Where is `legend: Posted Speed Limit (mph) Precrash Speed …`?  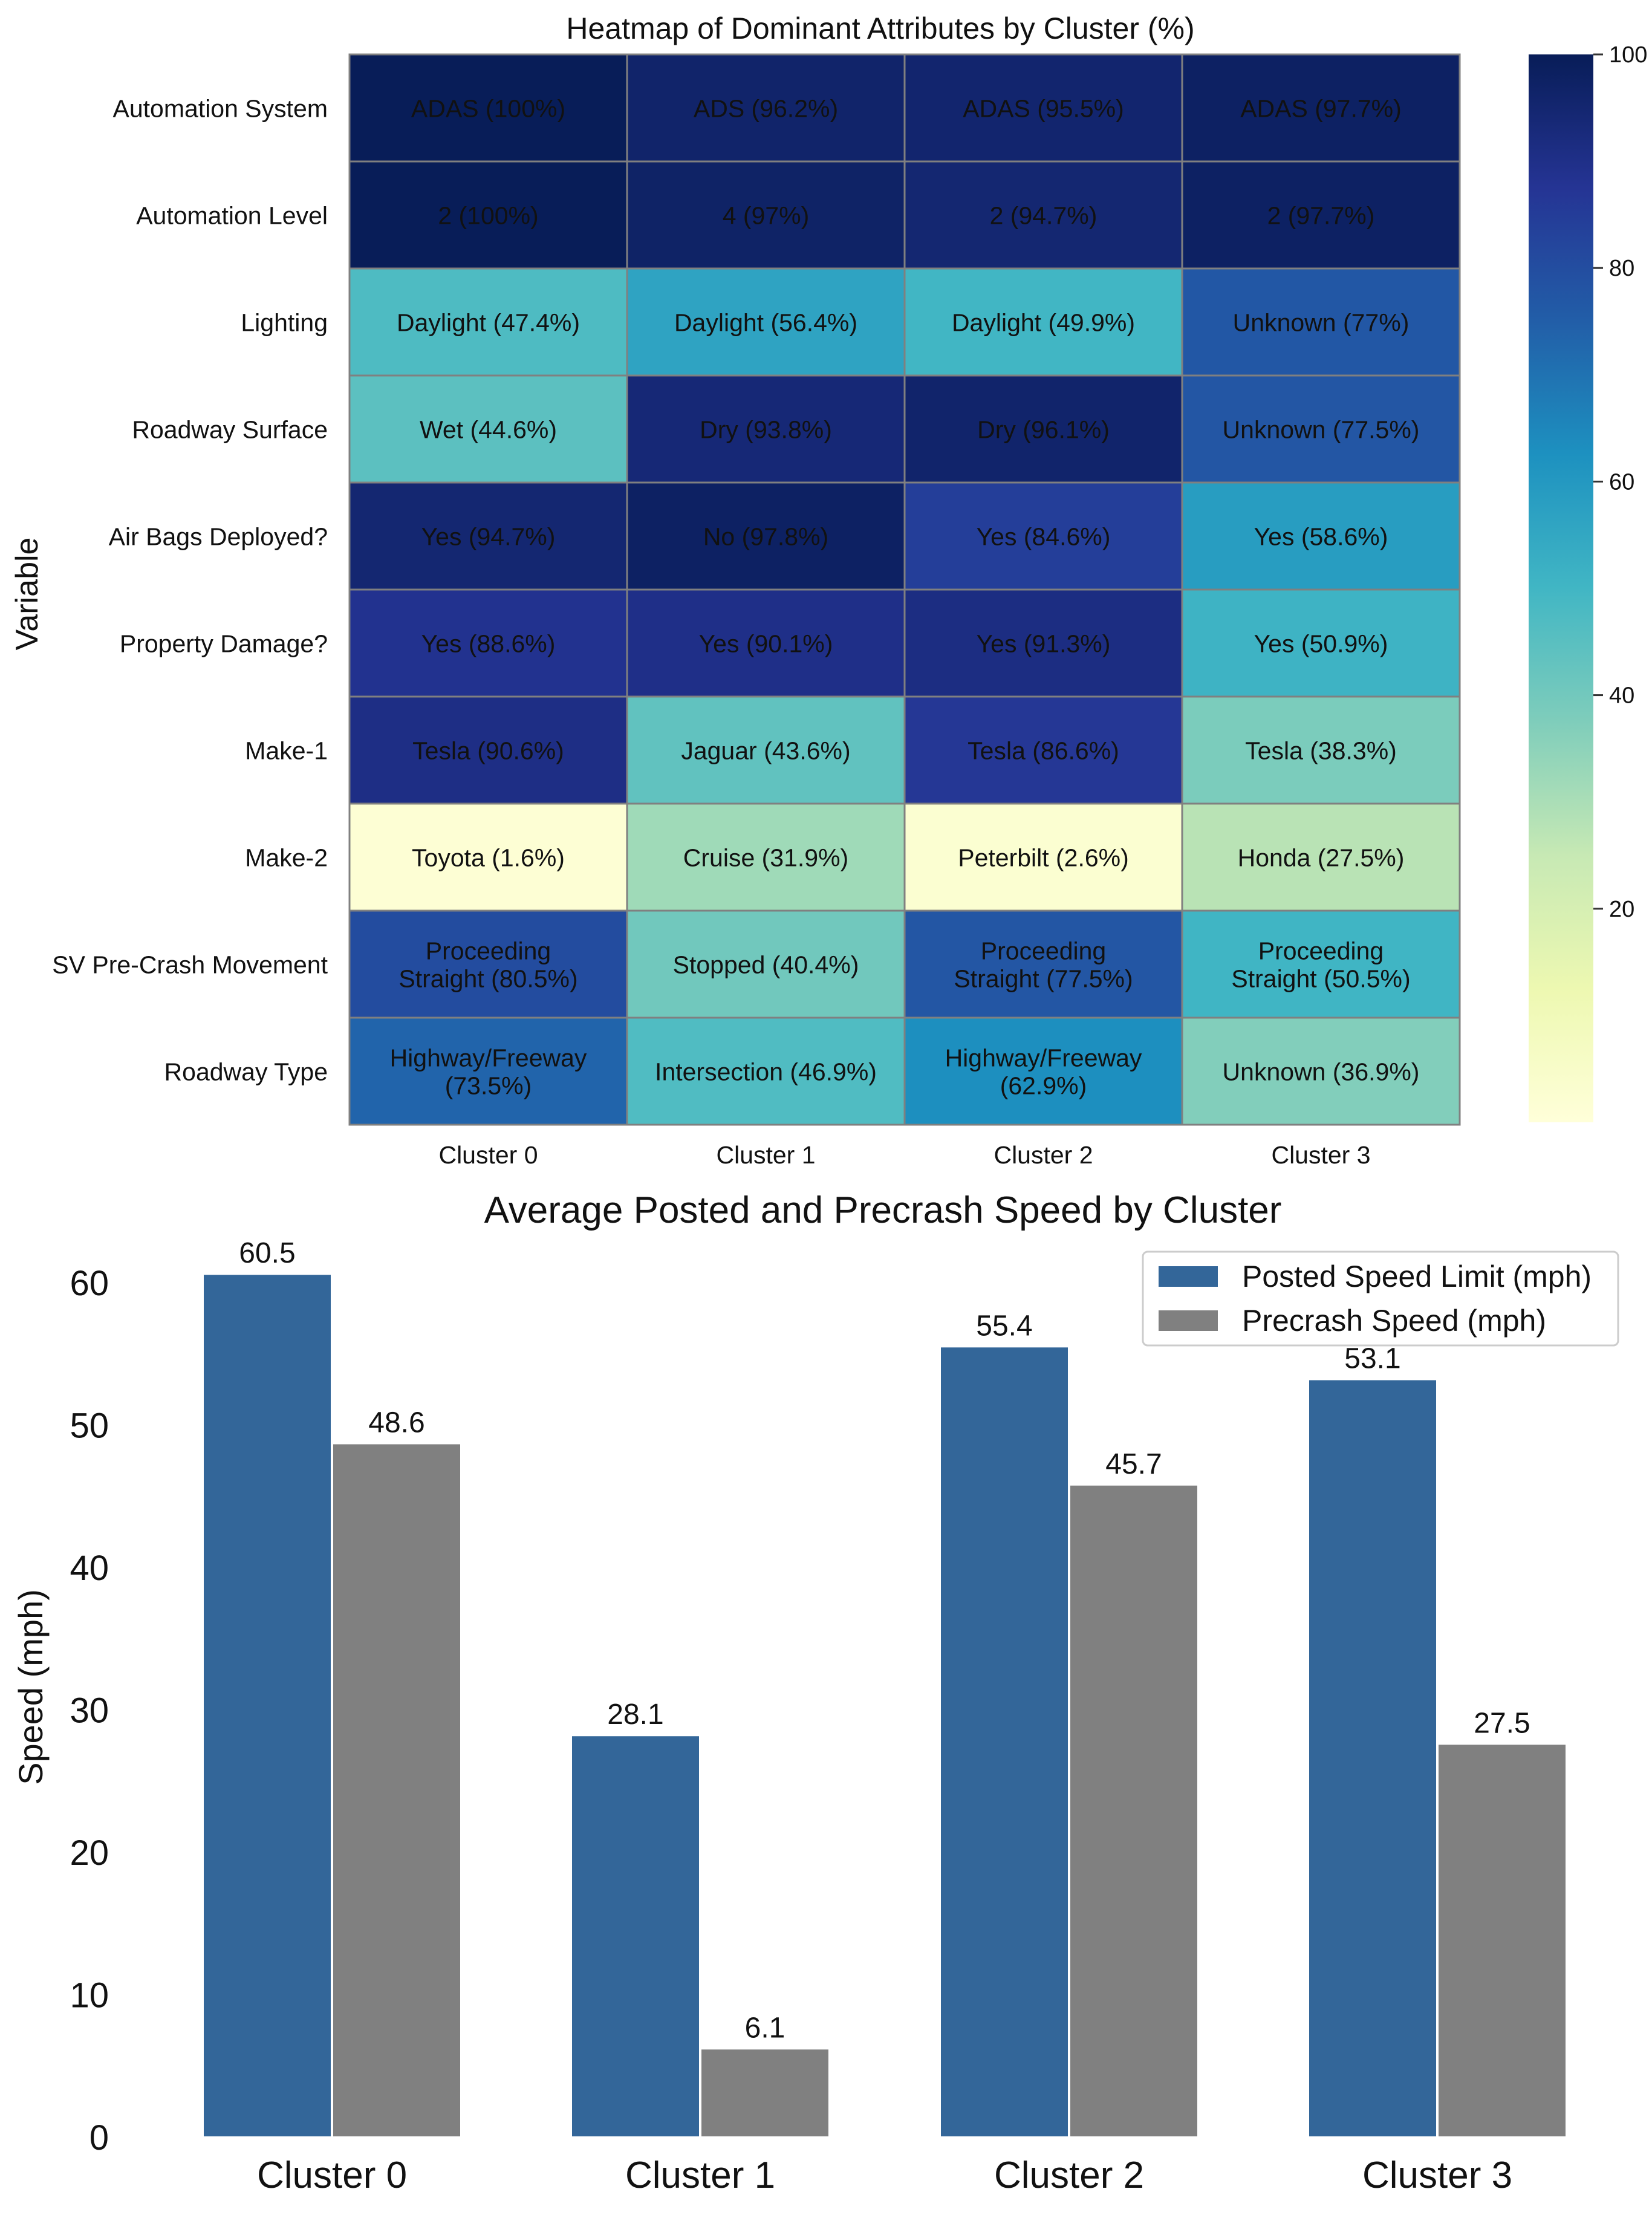
legend: Posted Speed Limit (mph) Precrash Speed … is located at coordinates (1380, 1298).